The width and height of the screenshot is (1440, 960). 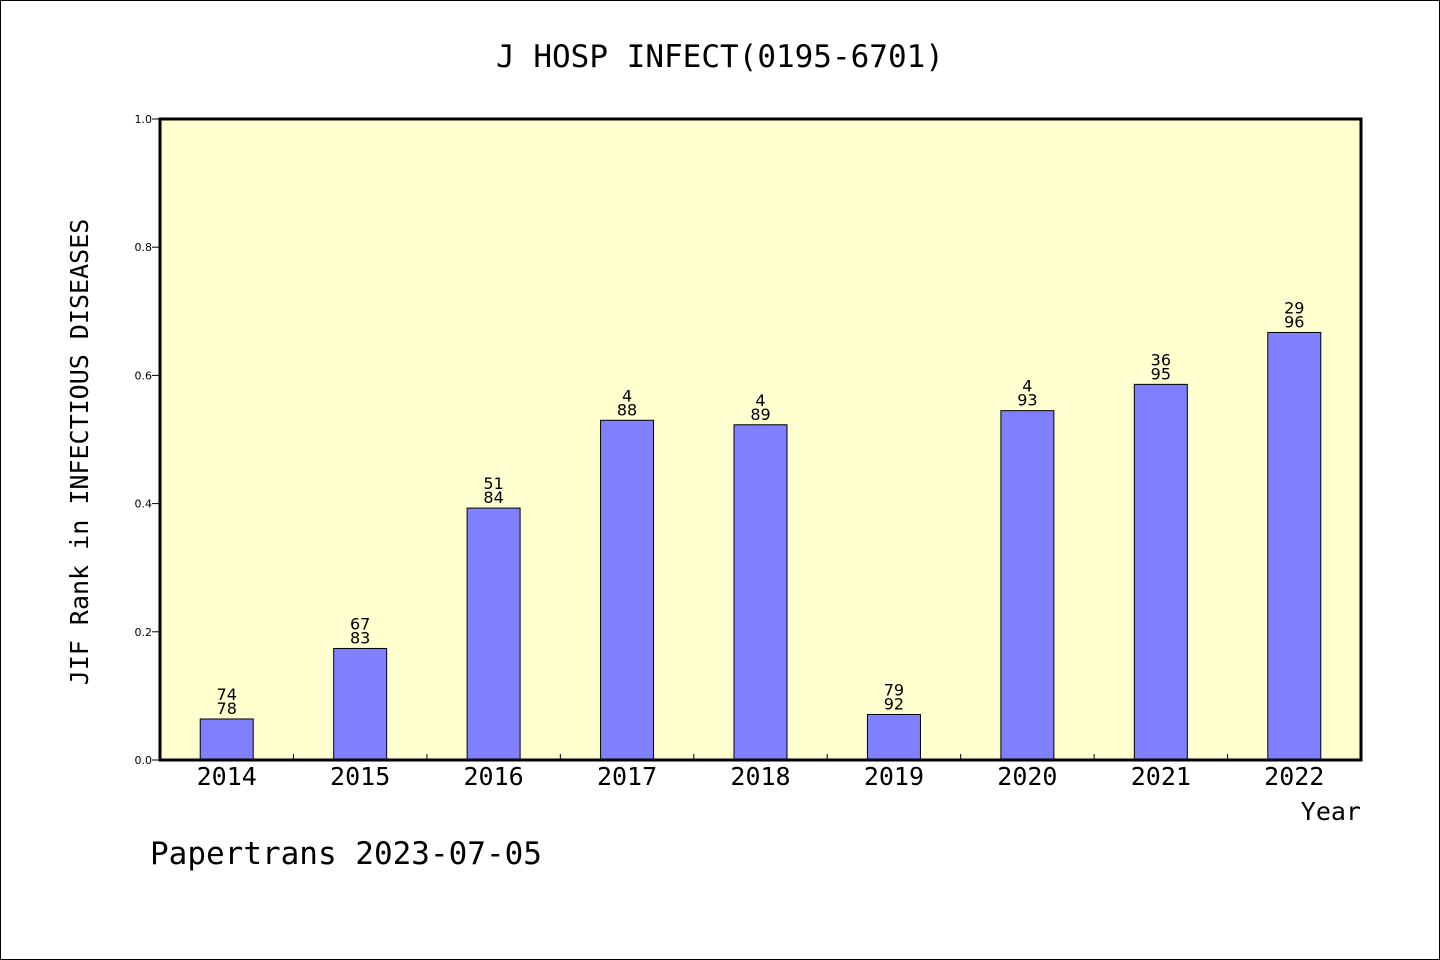 What do you see at coordinates (346, 854) in the screenshot?
I see `footer-text: Papertrans 2023-07-05` at bounding box center [346, 854].